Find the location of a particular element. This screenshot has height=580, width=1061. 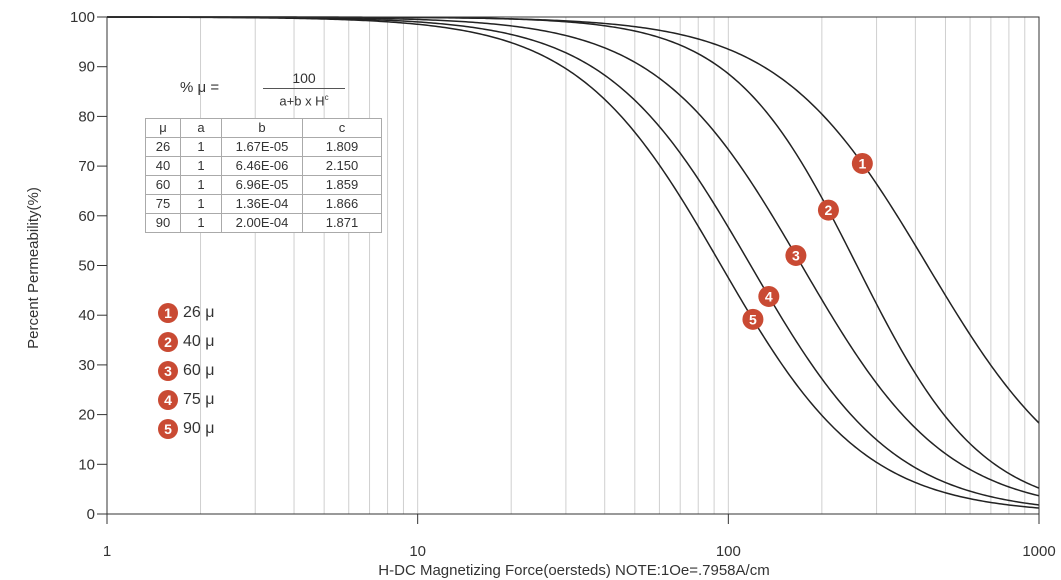

permeability-formula: % μ = 100 a+b x Hc is located at coordinates (280, 90).